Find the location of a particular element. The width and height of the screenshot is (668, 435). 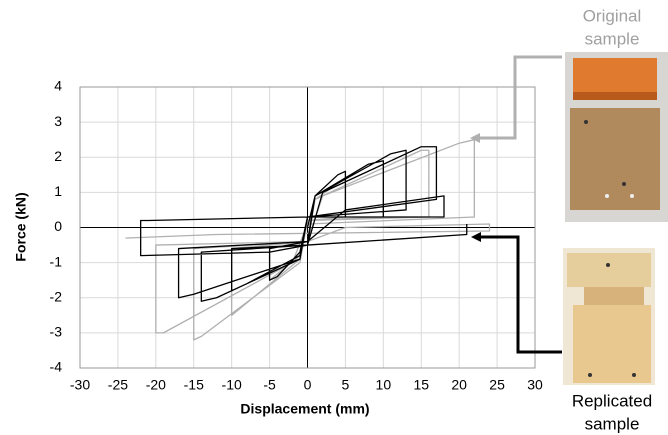

y-axis-title: Force (kN) is located at coordinates (21, 226).